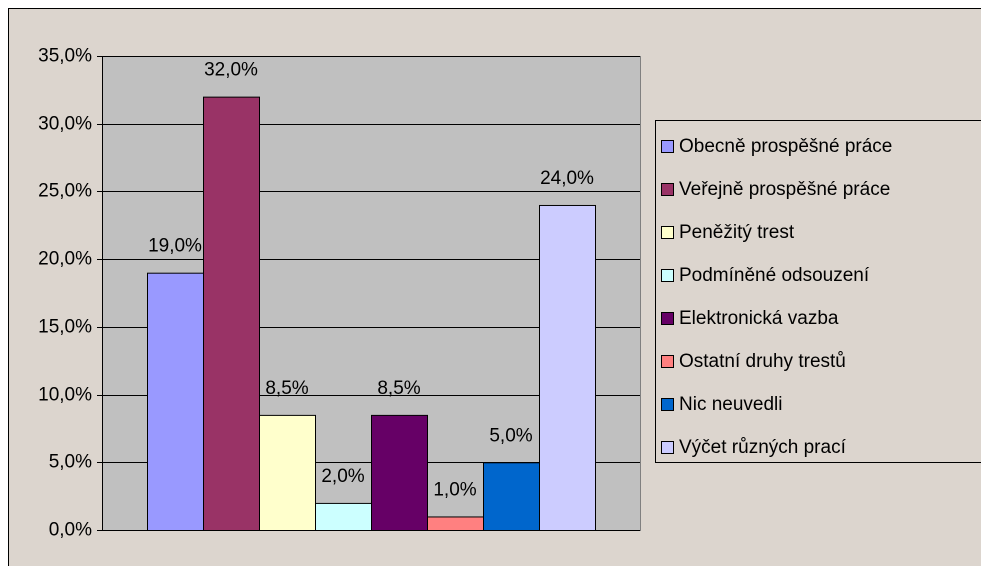 The width and height of the screenshot is (981, 566). What do you see at coordinates (567, 178) in the screenshot?
I see `data-label: 24,0%` at bounding box center [567, 178].